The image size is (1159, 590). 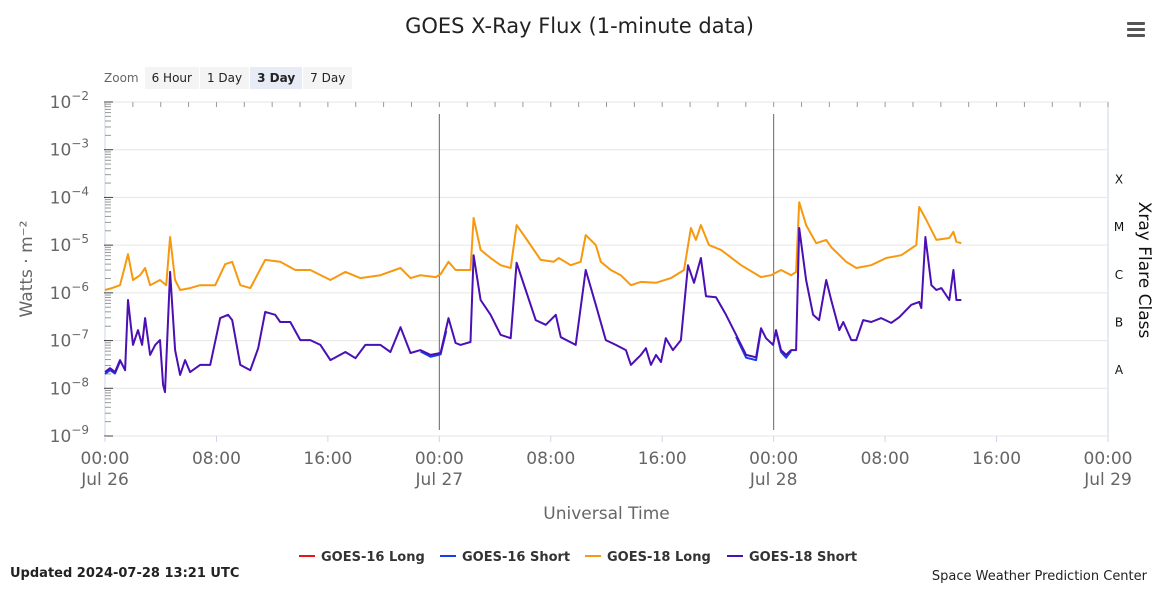 I want to click on updated-timestamp: Updated 2024-07-28 13:21 UTC, so click(x=125, y=573).